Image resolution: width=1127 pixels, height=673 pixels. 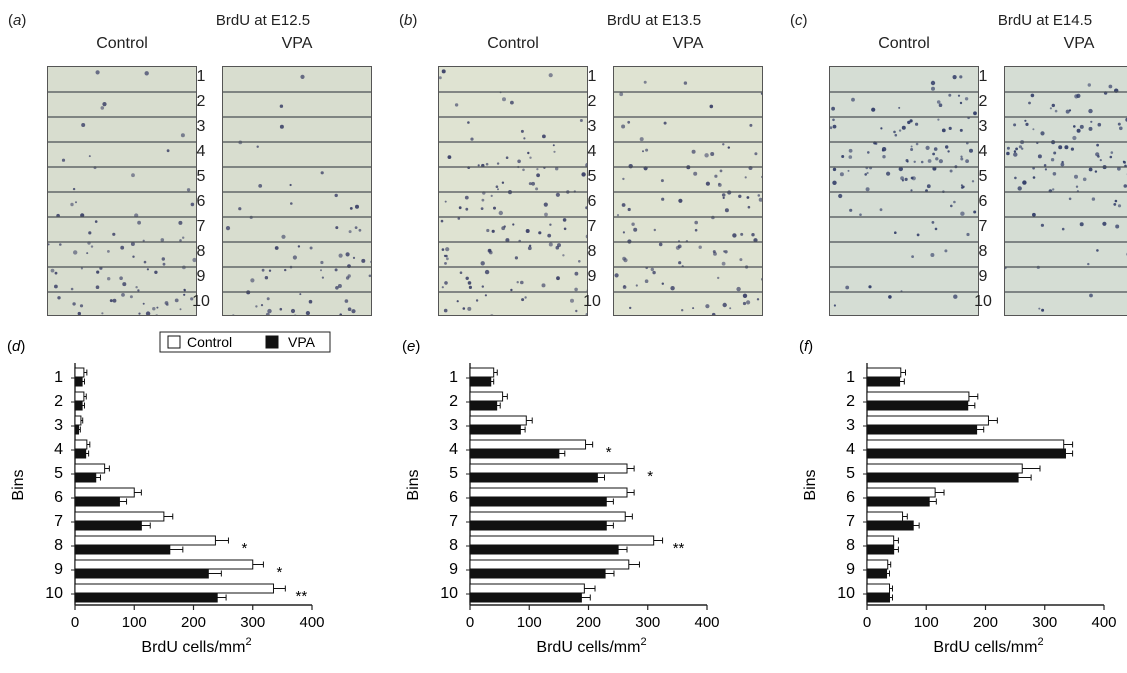 What do you see at coordinates (592, 301) in the screenshot?
I see `bin-number: 10` at bounding box center [592, 301].